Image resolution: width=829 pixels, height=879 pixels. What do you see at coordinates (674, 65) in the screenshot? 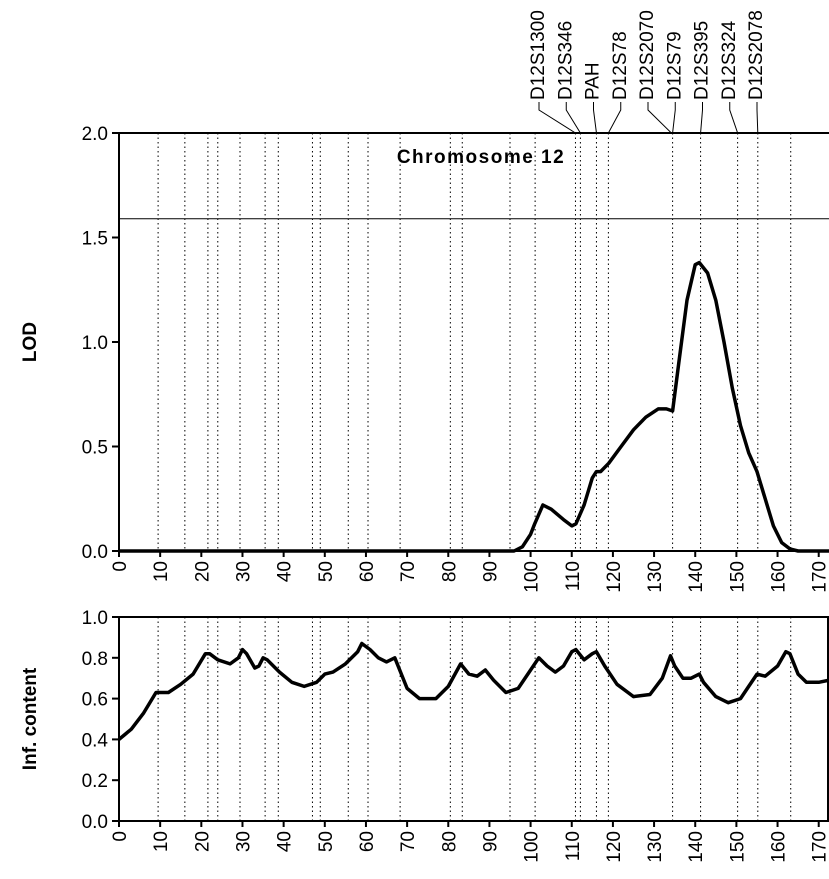
I see `marker-label: D12S79` at bounding box center [674, 65].